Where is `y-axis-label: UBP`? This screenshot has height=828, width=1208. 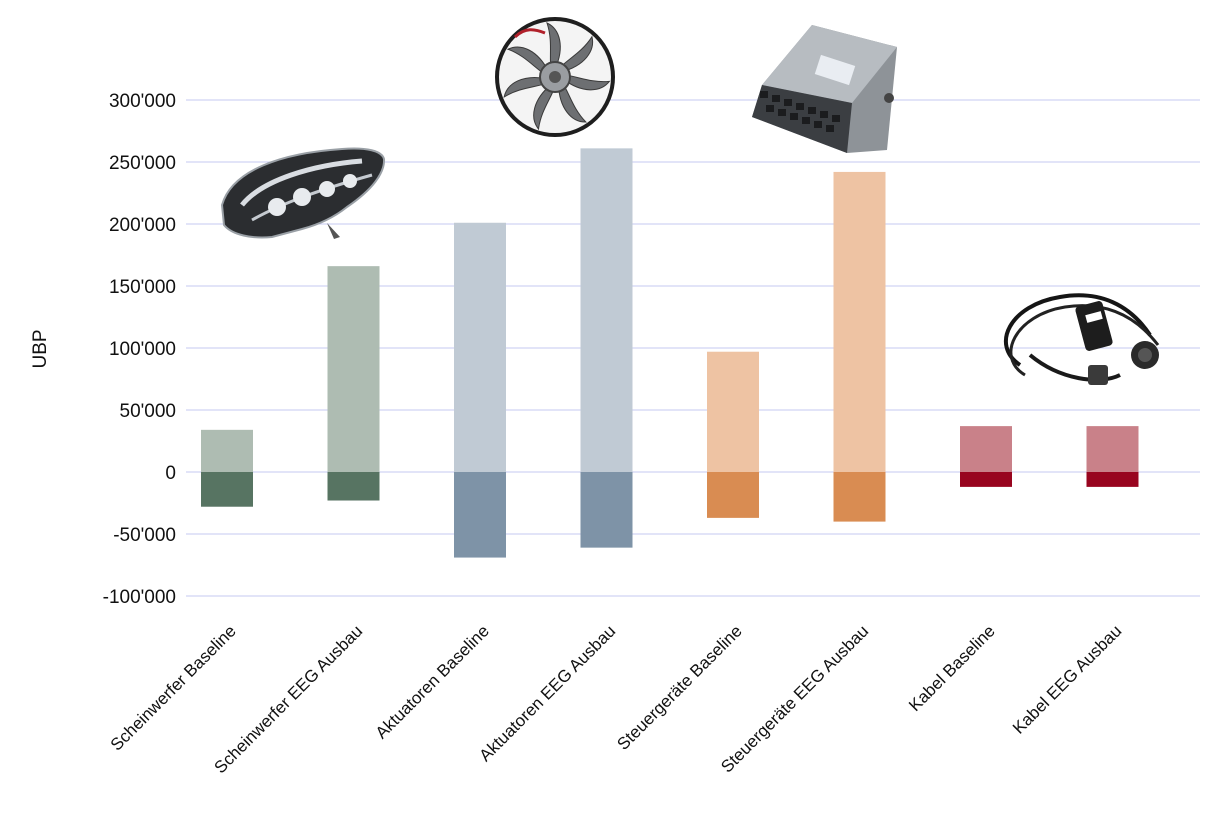
y-axis-label: UBP is located at coordinates (40, 348).